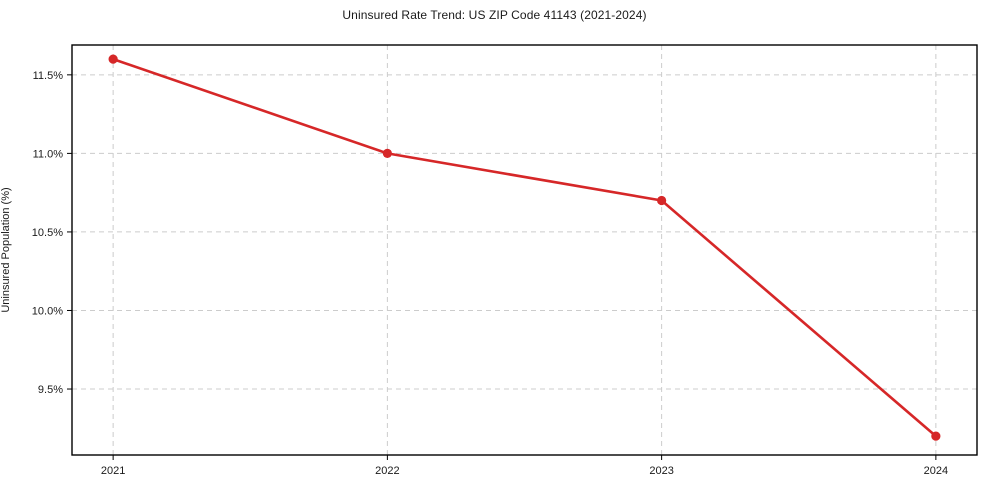 This screenshot has height=490, width=989. Describe the element at coordinates (47, 233) in the screenshot. I see `y-tick-label: 10.5%` at that location.